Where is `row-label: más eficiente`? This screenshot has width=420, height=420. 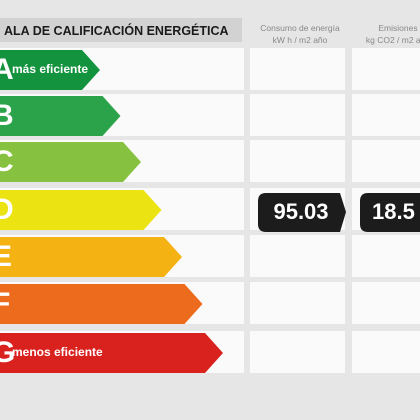
row-label: más eficiente is located at coordinates (50, 69).